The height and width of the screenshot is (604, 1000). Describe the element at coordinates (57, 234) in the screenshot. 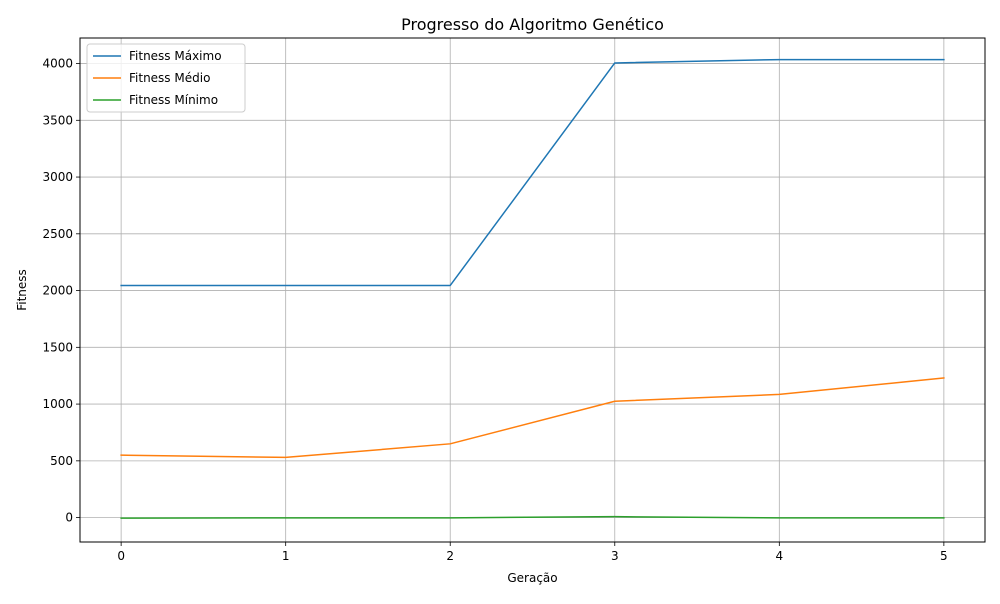

I see `y-tick-label: 2500` at that location.